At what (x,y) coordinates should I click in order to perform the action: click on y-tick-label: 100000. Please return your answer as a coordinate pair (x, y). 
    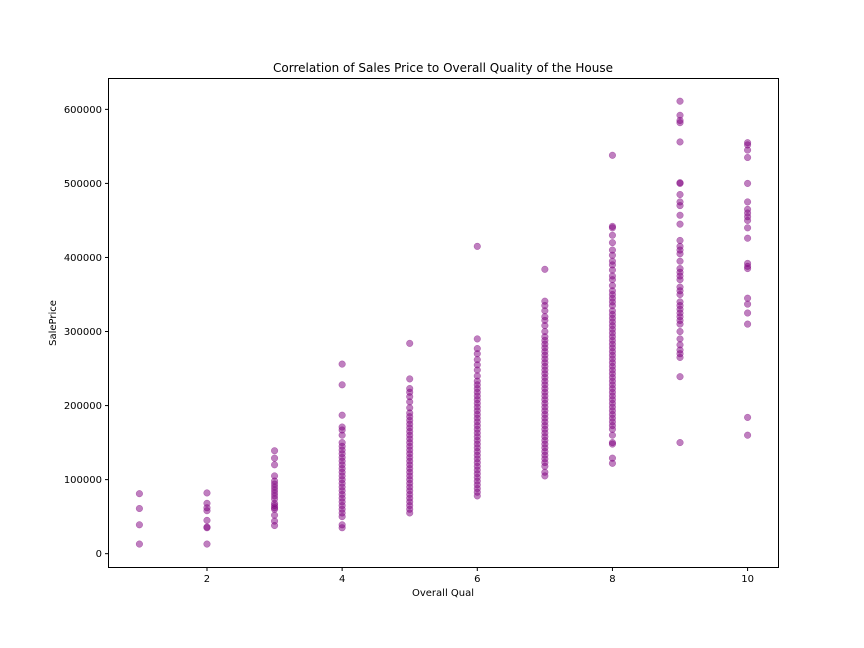
    Looking at the image, I should click on (83, 480).